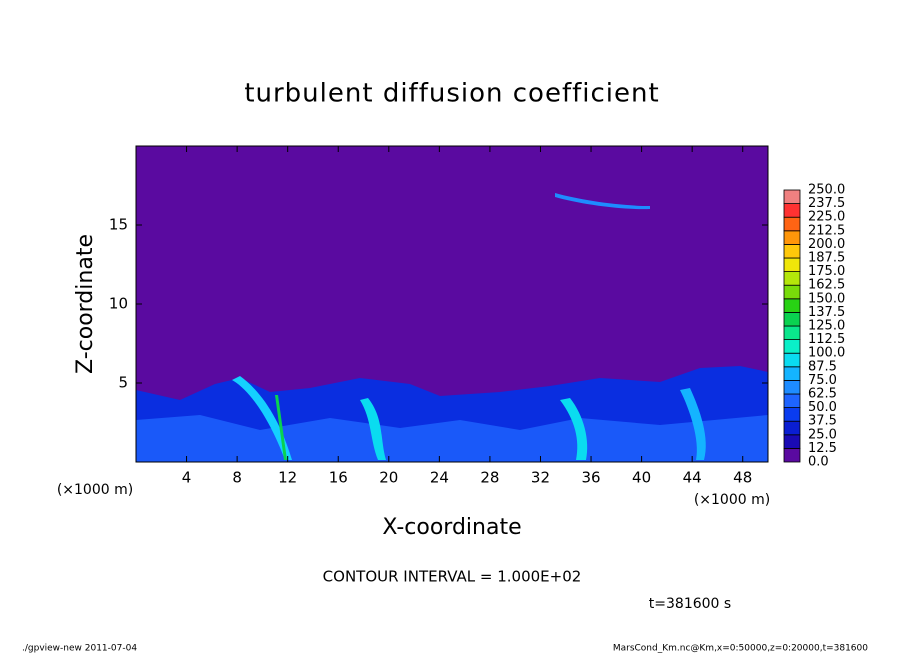 This screenshot has height=658, width=904. What do you see at coordinates (742, 478) in the screenshot?
I see `x-tick-label: 48` at bounding box center [742, 478].